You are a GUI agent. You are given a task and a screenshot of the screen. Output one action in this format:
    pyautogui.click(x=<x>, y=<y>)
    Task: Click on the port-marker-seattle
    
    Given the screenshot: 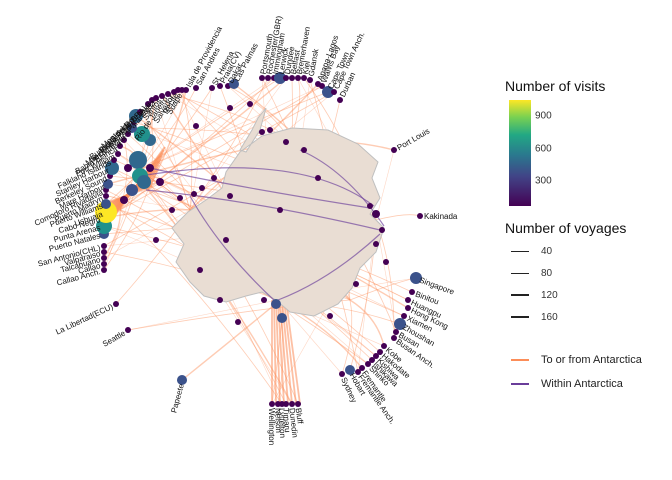 What is the action you would take?
    pyautogui.click(x=128, y=330)
    